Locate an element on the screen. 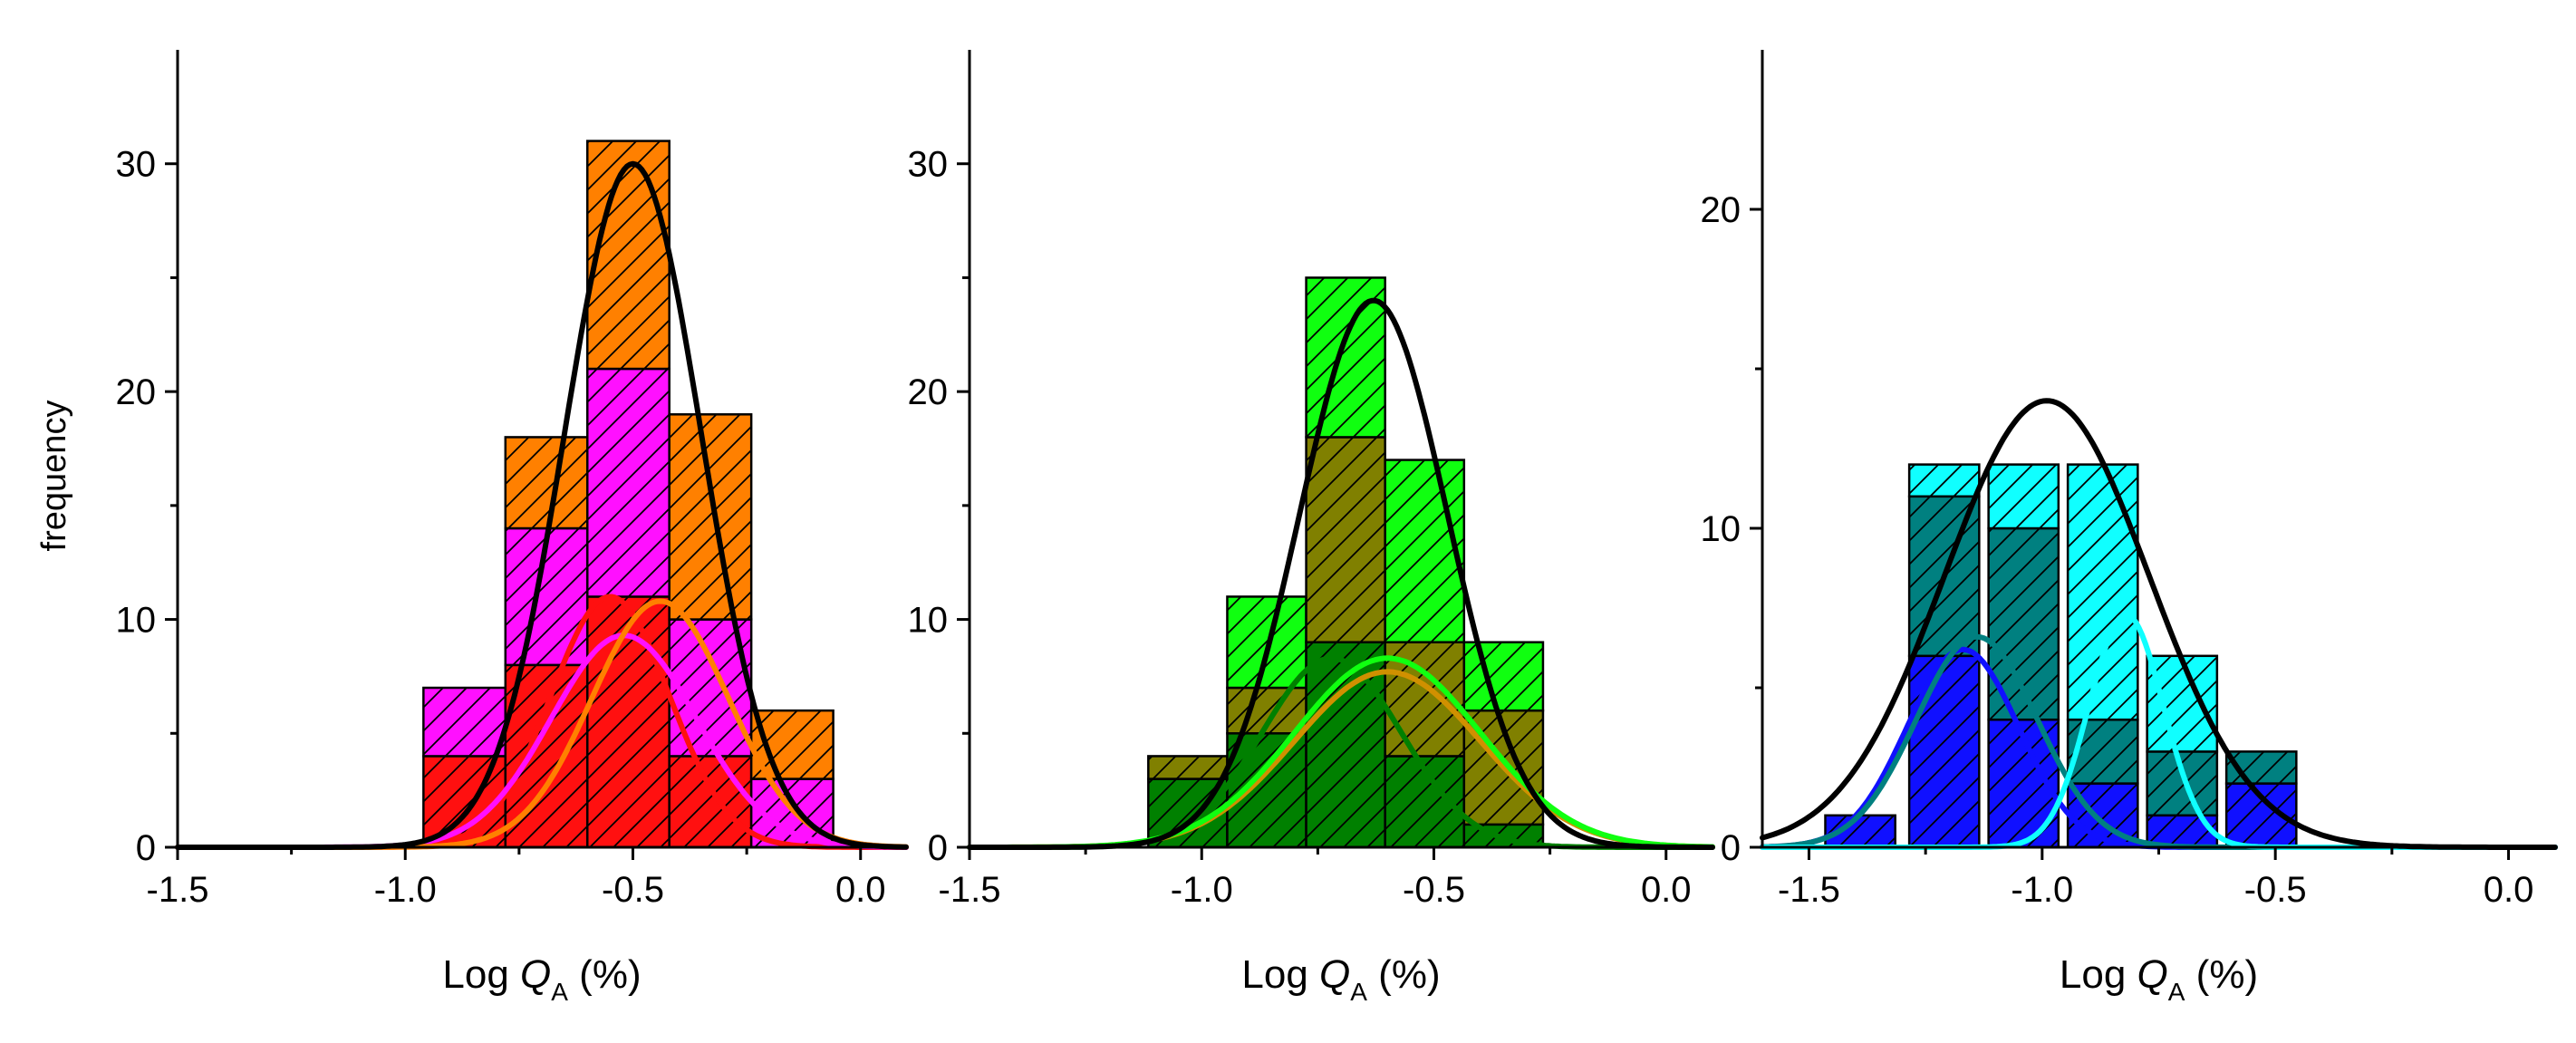  bar-segment-teal is located at coordinates (2182, 783).